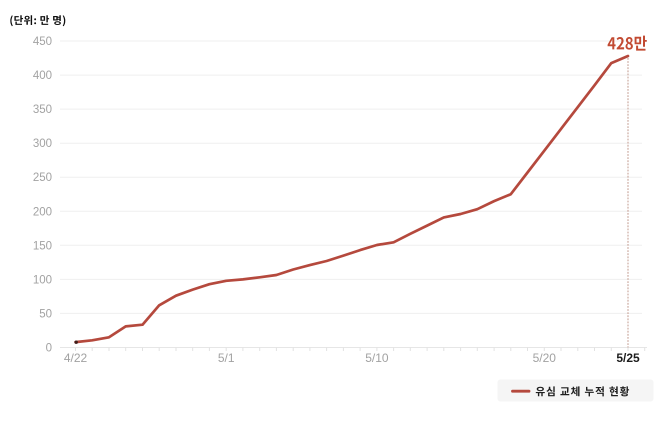 The height and width of the screenshot is (425, 658). What do you see at coordinates (42, 280) in the screenshot?
I see `svg-text: 100` at bounding box center [42, 280].